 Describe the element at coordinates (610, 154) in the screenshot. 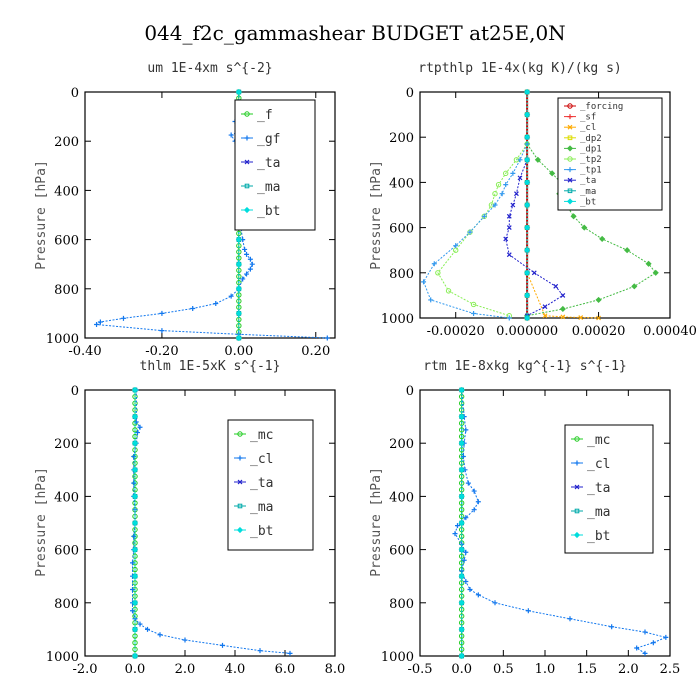

I see `legend: _forcing_sf_cl_dp2_dp1_tp2_tp1_ta_ma_bt` at that location.